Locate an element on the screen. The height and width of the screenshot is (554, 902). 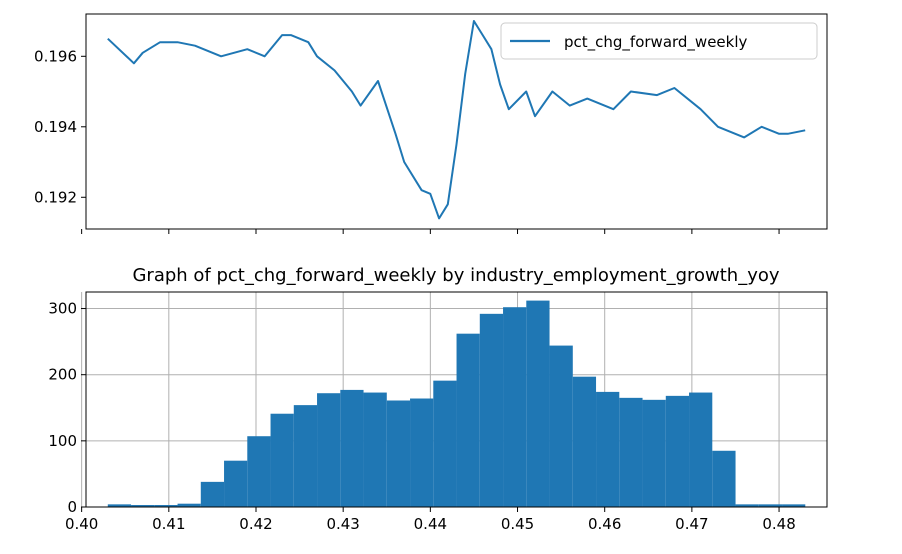
x-tick-label: 0.42 is located at coordinates (255, 524).